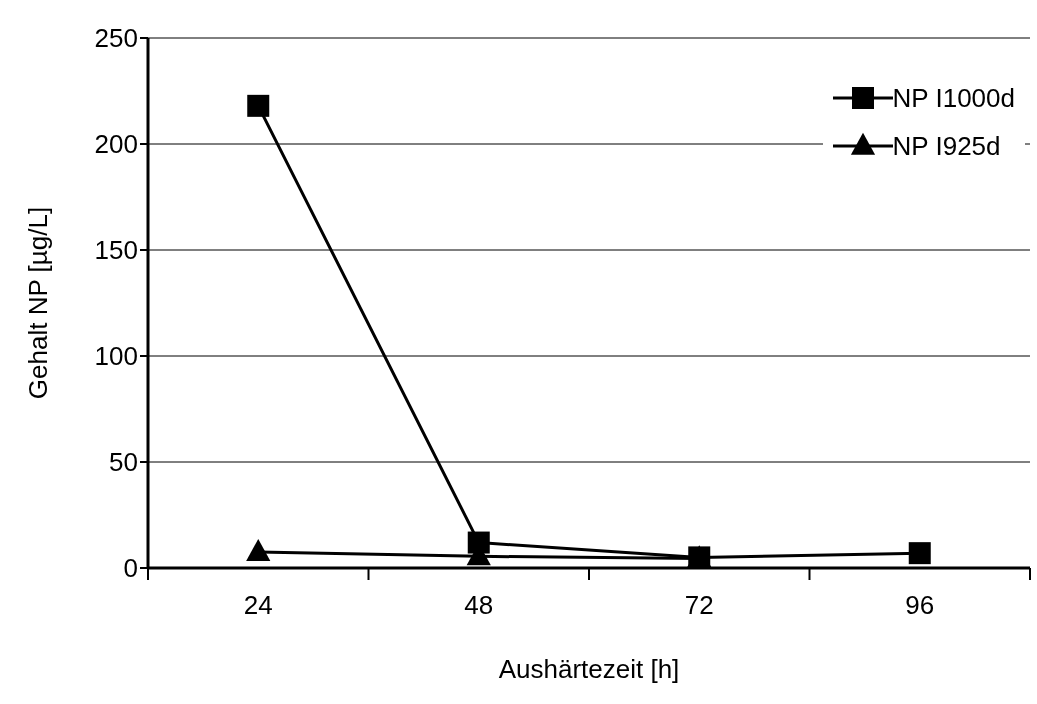 This screenshot has width=1037, height=704. Describe the element at coordinates (38, 303) in the screenshot. I see `y-axis-title: Gehalt NP [µg/L]` at that location.